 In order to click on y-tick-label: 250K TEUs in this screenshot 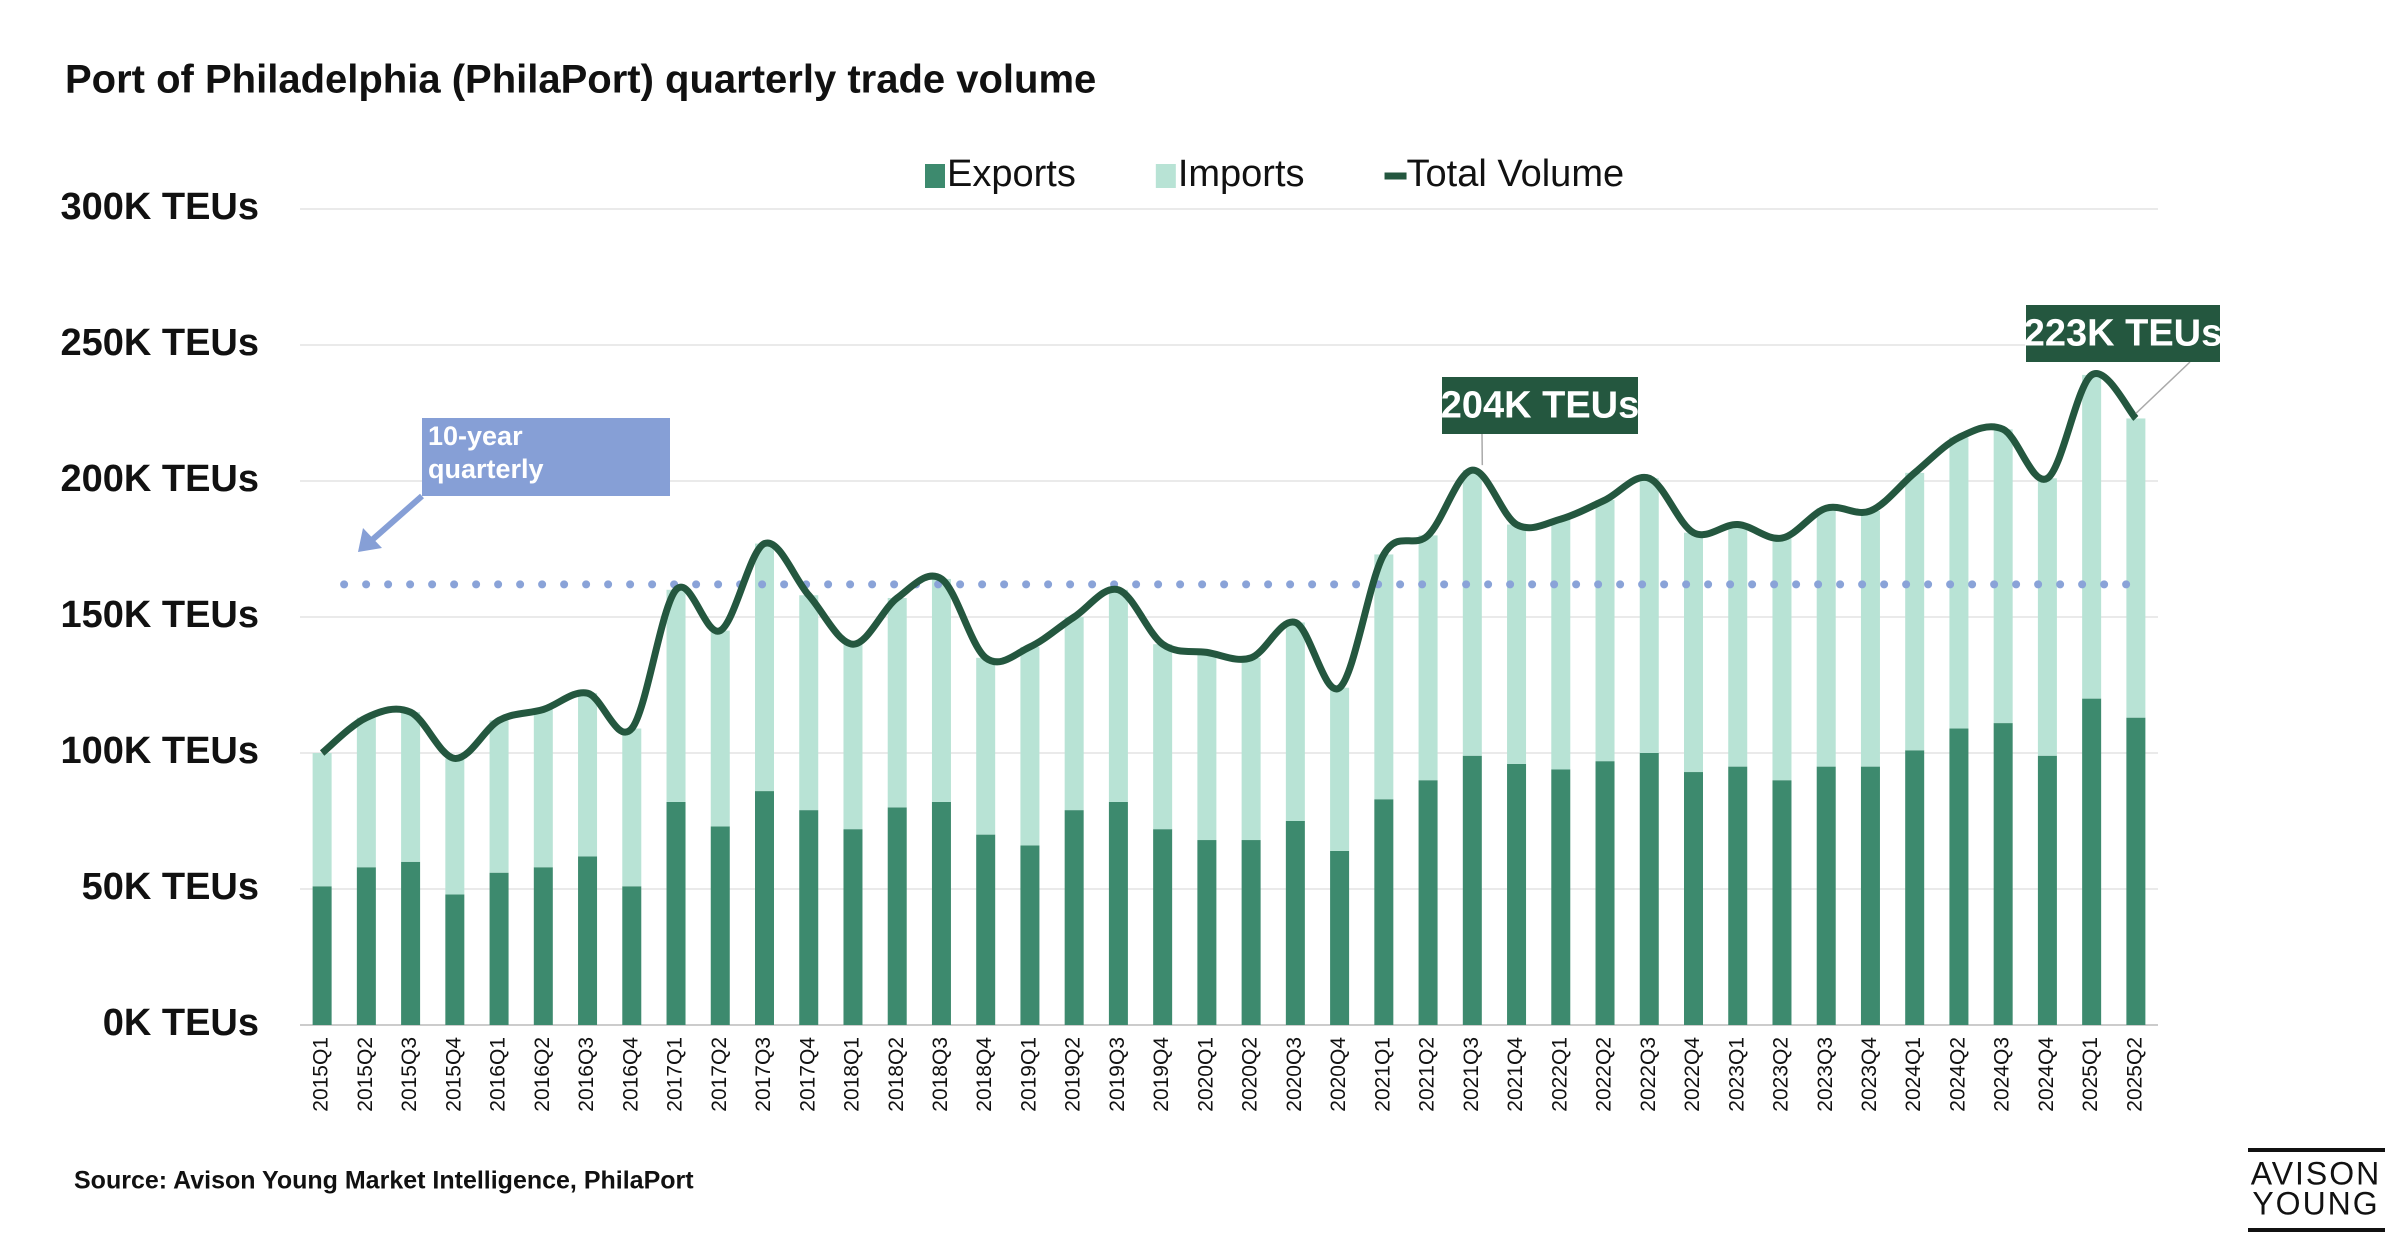, I will do `click(159, 343)`.